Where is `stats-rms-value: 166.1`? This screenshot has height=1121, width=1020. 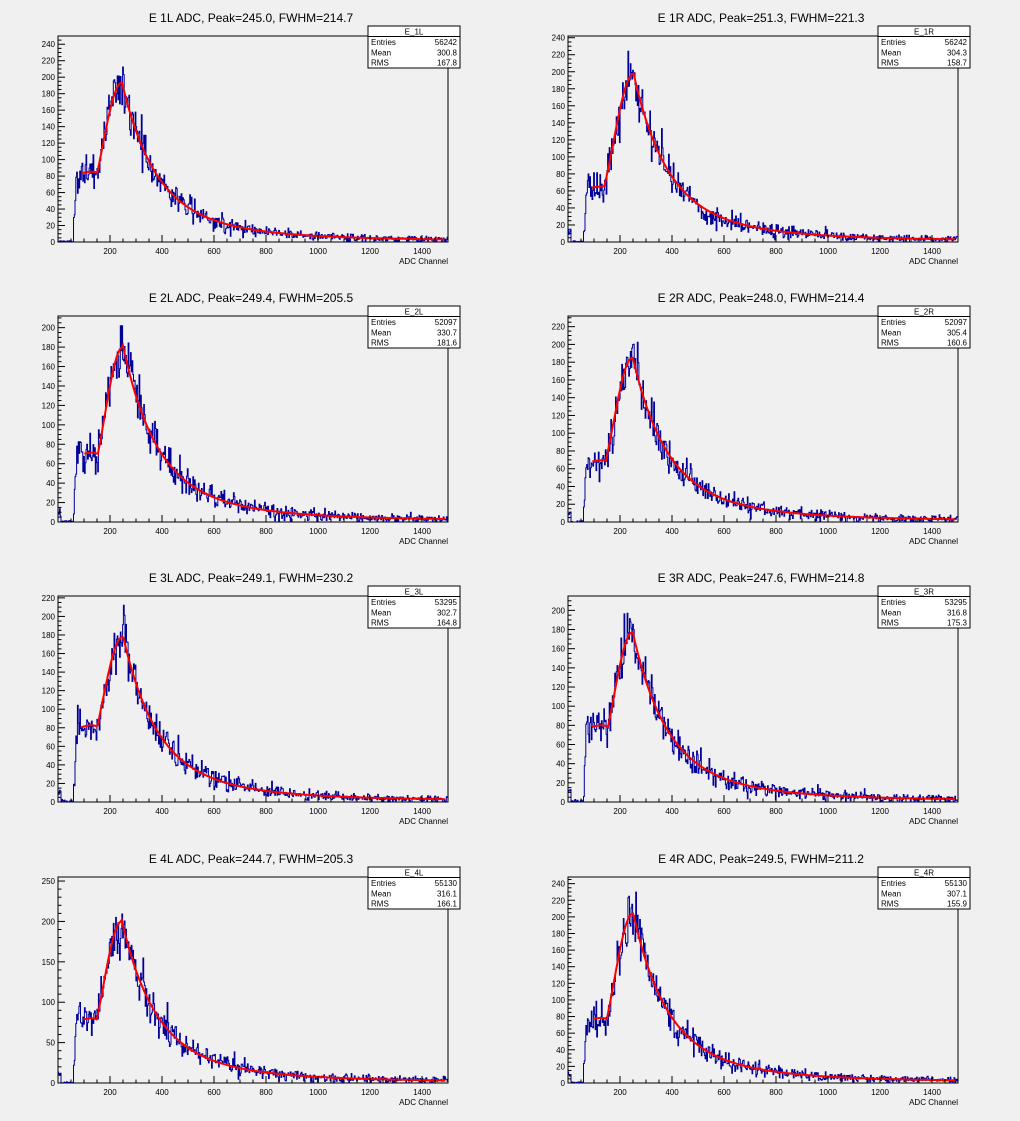
stats-rms-value: 166.1 is located at coordinates (447, 904).